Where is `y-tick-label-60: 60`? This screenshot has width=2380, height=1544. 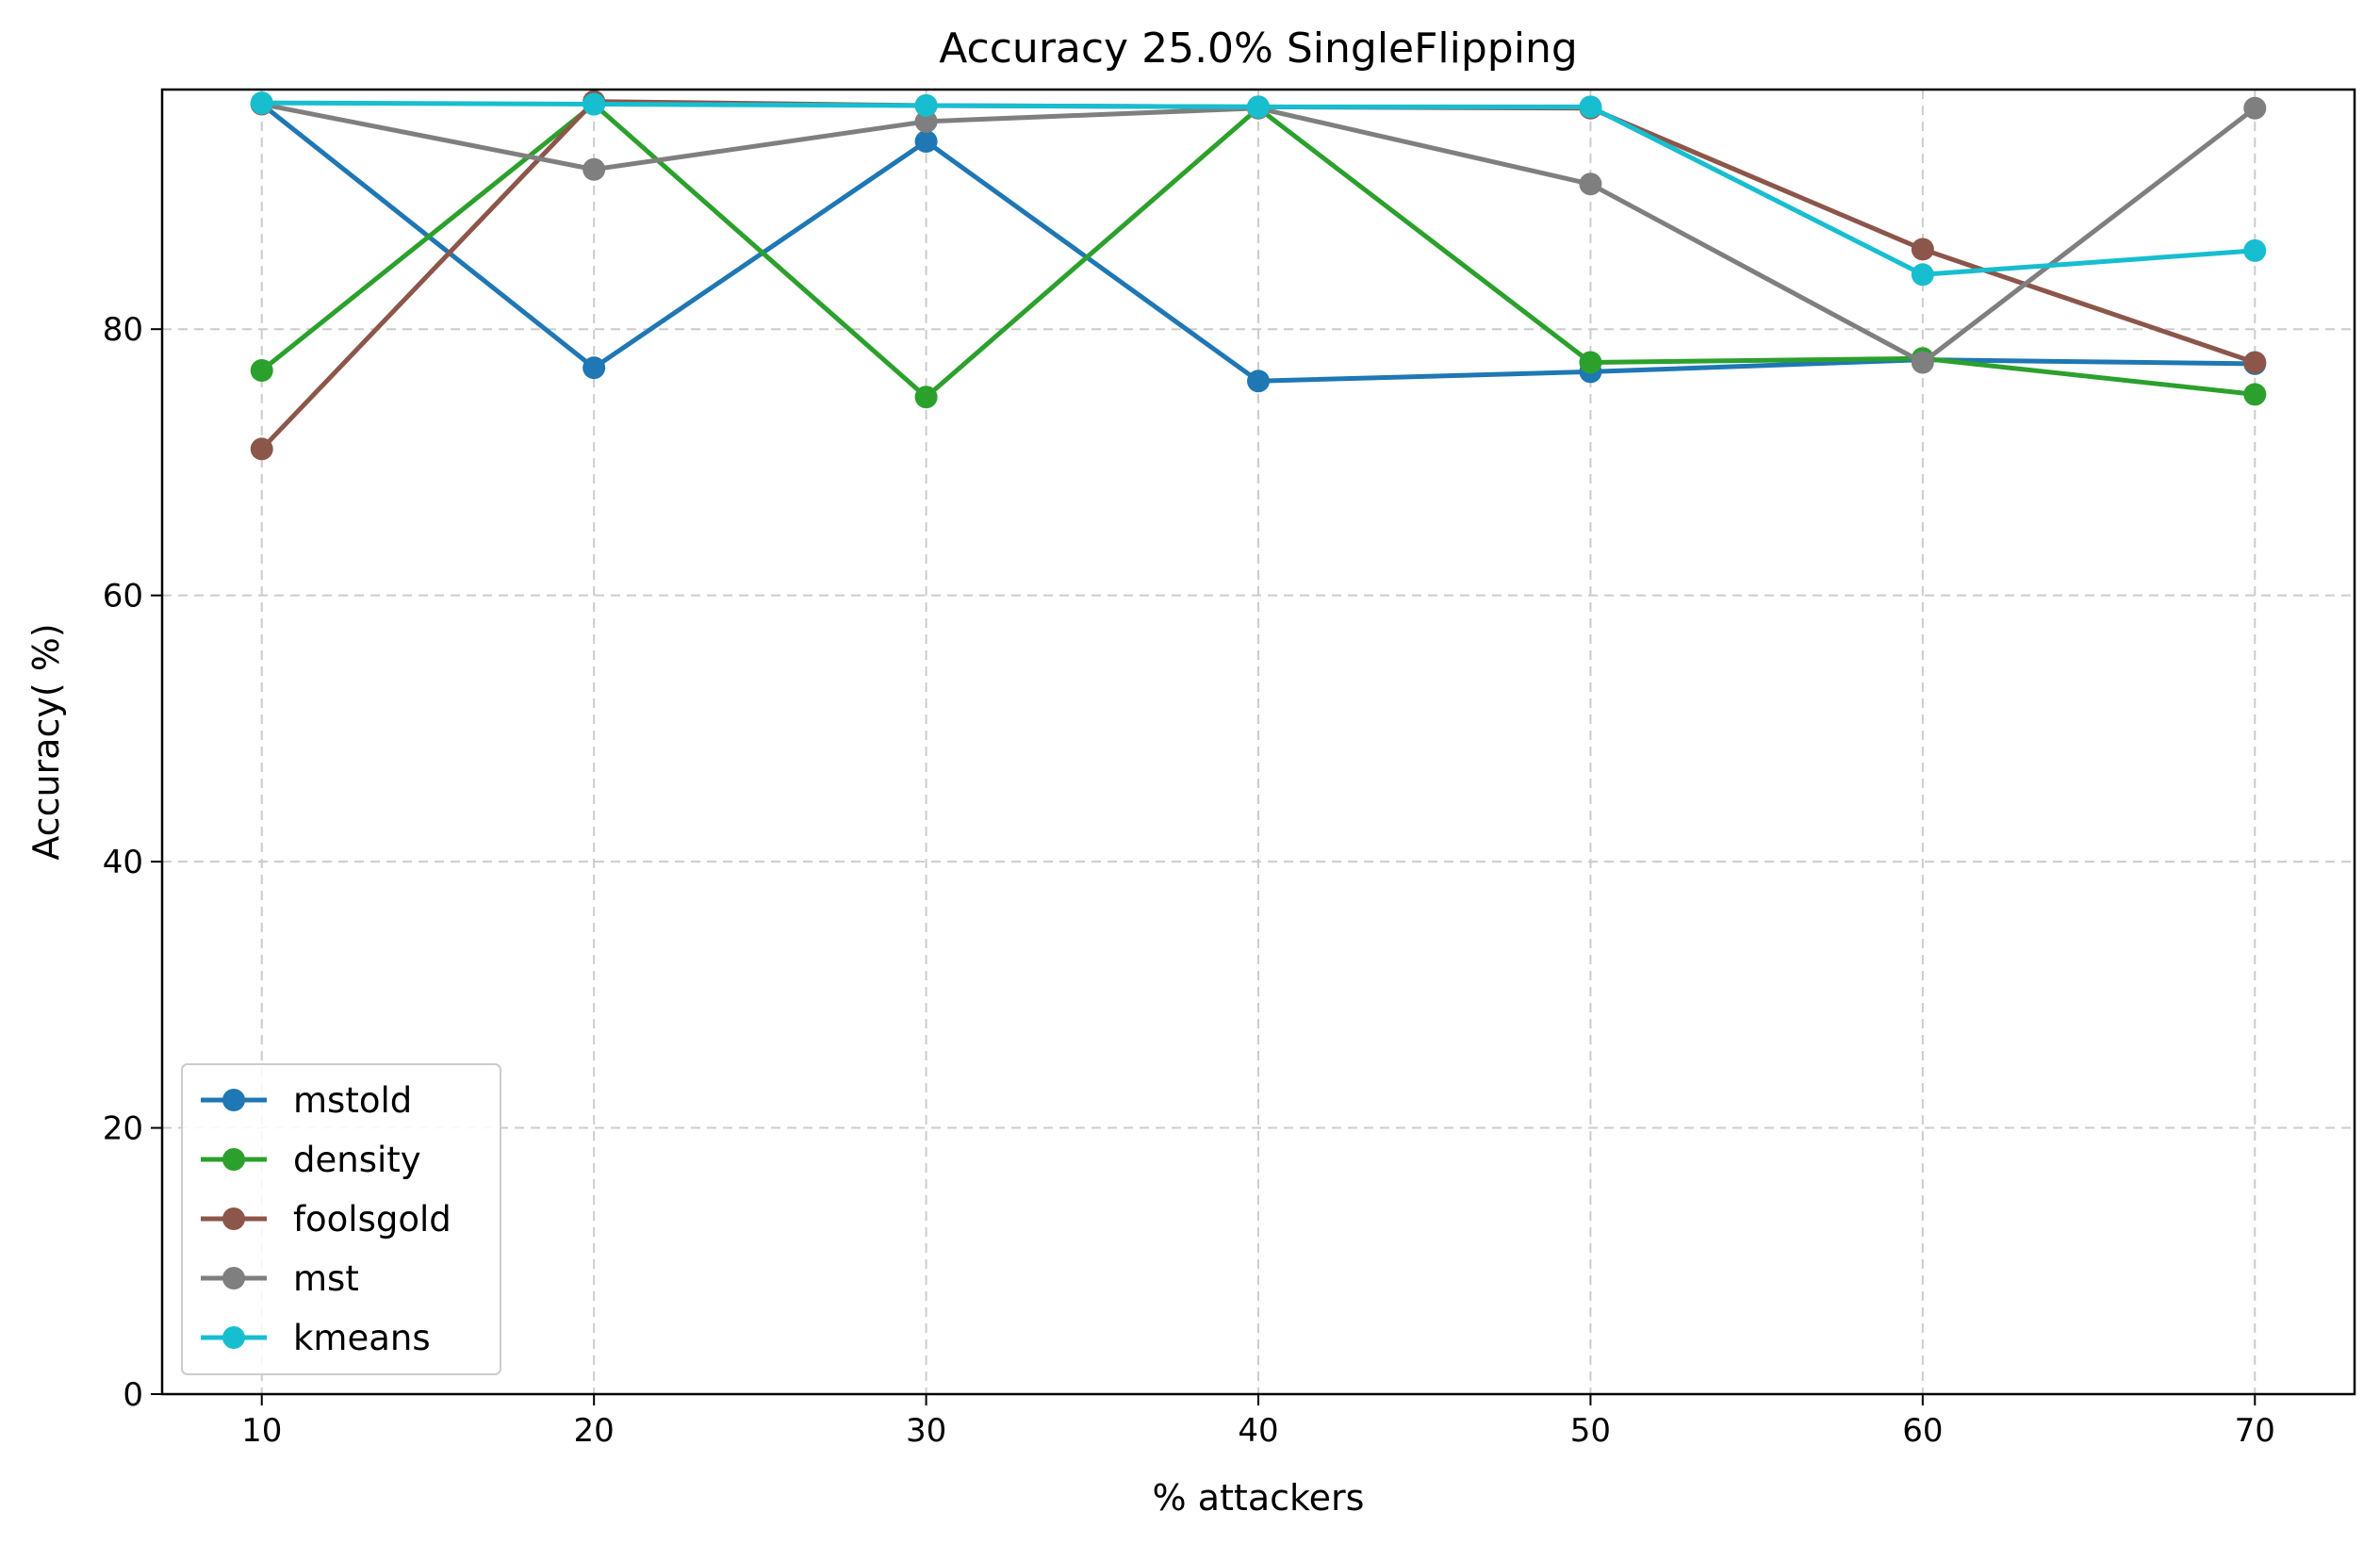 y-tick-label-60: 60 is located at coordinates (123, 597).